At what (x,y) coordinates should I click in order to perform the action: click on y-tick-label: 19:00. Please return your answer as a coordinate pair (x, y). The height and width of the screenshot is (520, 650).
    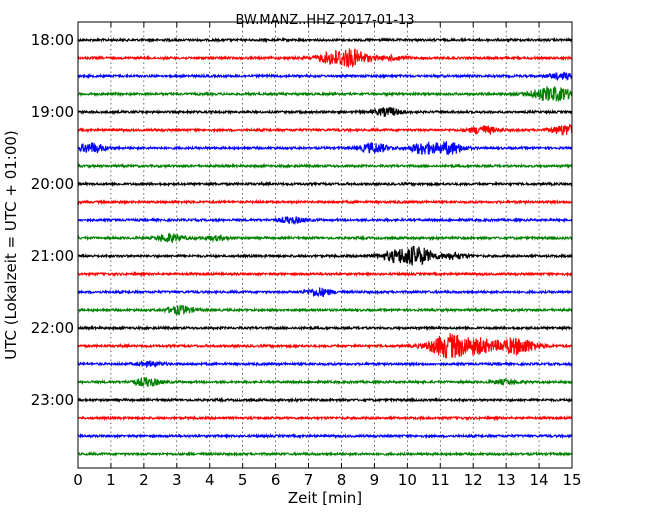
    Looking at the image, I should click on (52, 112).